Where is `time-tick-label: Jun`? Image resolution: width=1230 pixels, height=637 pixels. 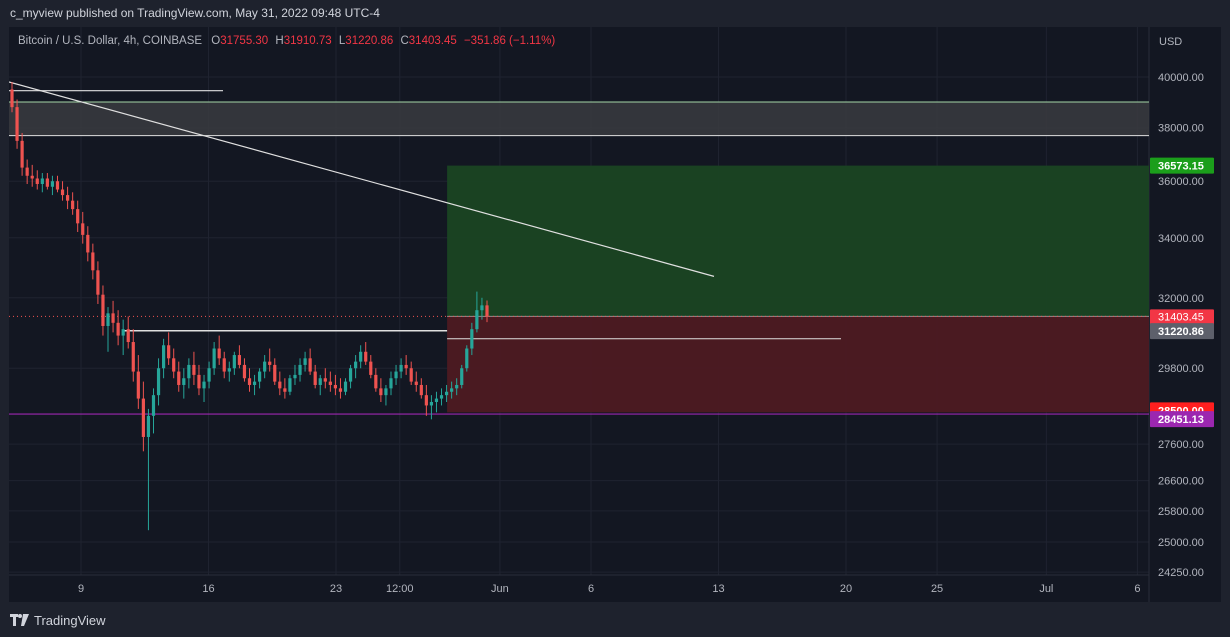 time-tick-label: Jun is located at coordinates (500, 589).